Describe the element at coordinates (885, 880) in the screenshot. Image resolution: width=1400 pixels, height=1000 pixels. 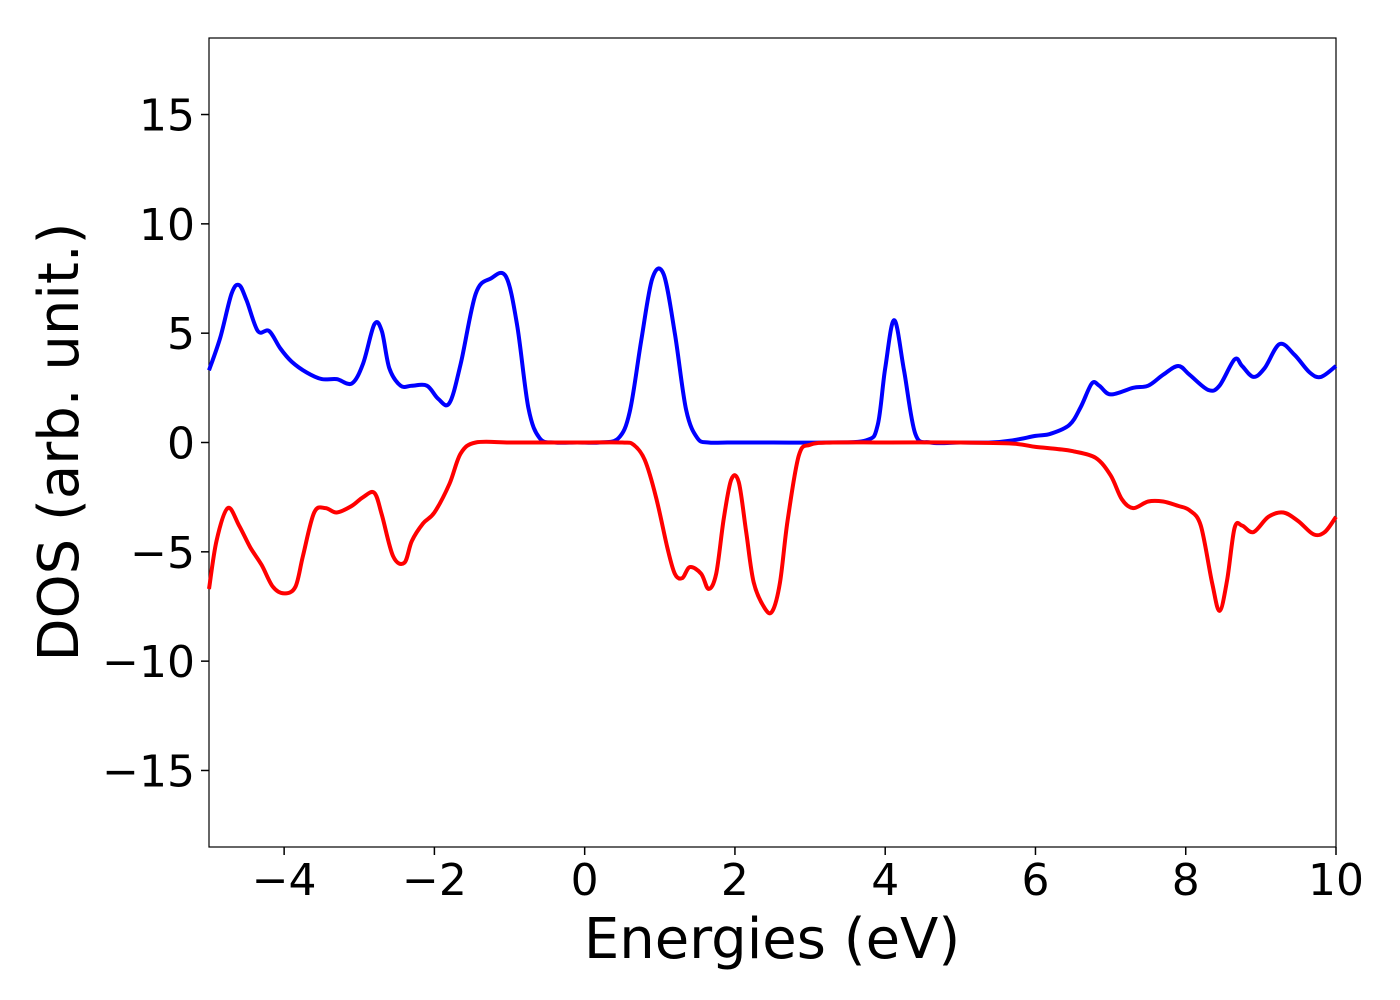
I see `x-tick-label: 4` at that location.